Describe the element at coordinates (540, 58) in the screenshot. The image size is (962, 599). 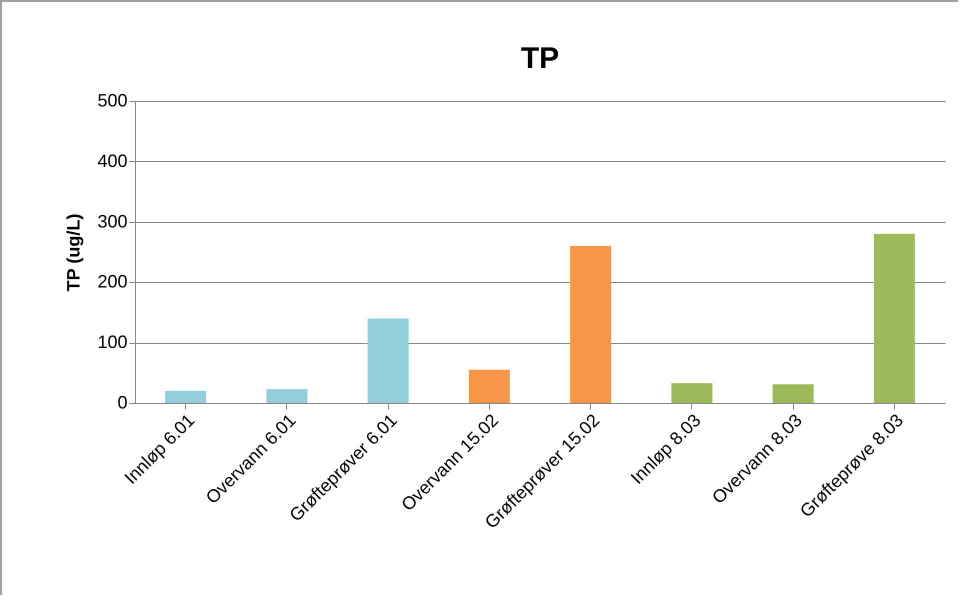
I see `chart-title: TP` at that location.